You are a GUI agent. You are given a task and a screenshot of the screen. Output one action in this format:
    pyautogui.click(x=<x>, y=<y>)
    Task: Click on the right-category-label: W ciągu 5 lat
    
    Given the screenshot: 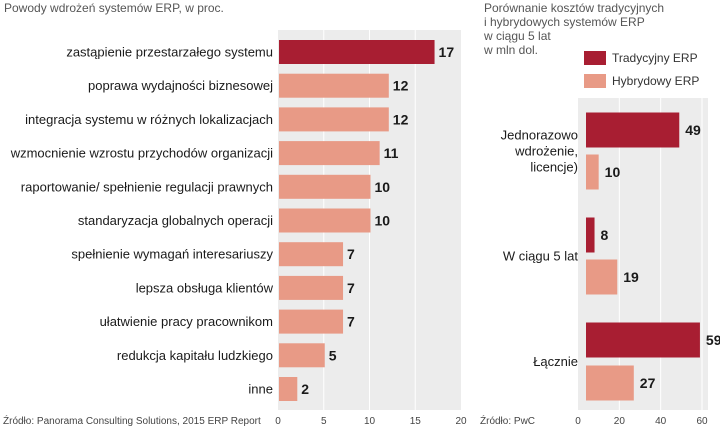 What is the action you would take?
    pyautogui.click(x=541, y=256)
    